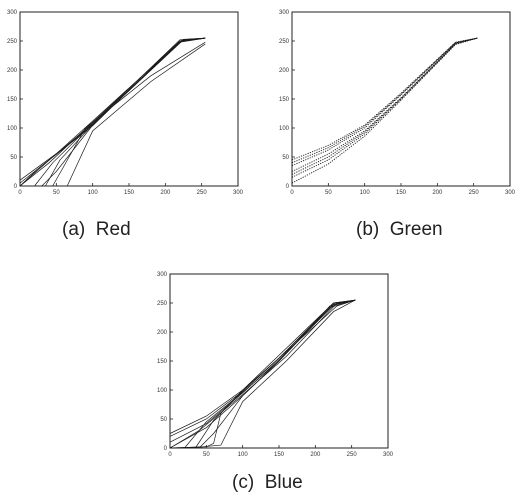 This screenshot has height=498, width=524. Describe the element at coordinates (267, 482) in the screenshot. I see `caption-blue: (c) Blue` at that location.